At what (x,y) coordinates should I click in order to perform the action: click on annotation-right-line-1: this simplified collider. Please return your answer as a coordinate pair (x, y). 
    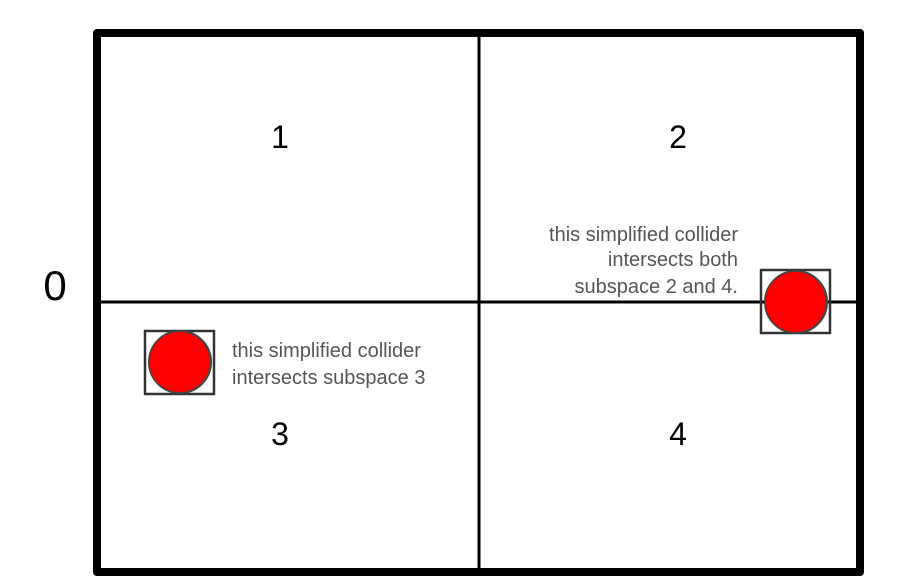
    Looking at the image, I should click on (643, 235).